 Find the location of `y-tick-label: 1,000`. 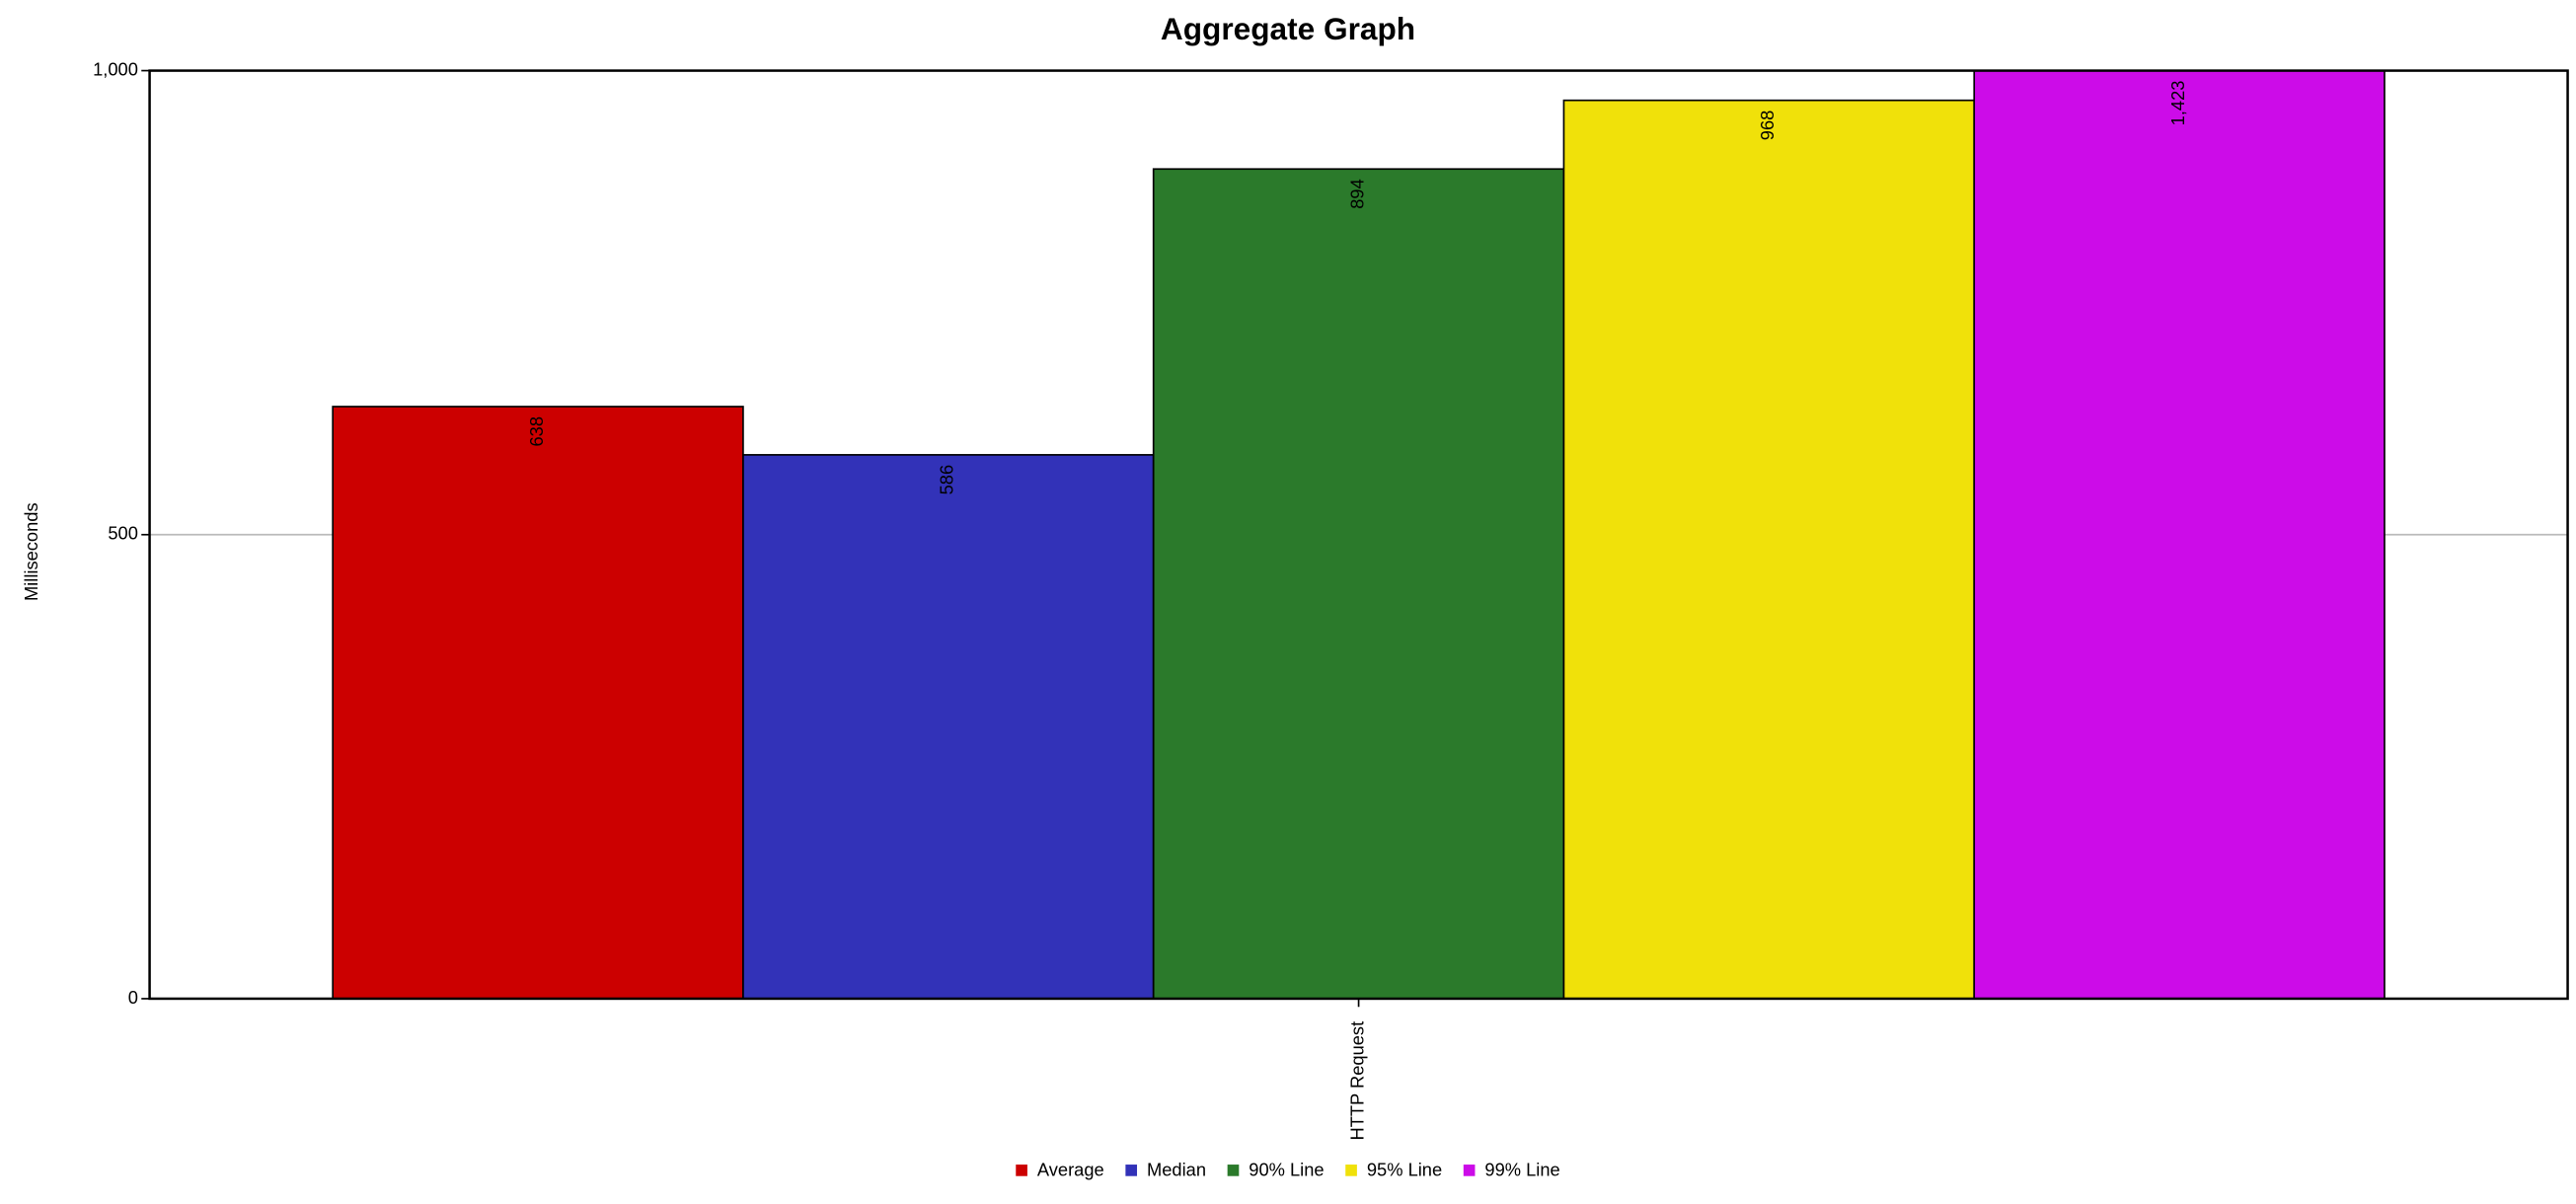

y-tick-label: 1,000 is located at coordinates (115, 69).